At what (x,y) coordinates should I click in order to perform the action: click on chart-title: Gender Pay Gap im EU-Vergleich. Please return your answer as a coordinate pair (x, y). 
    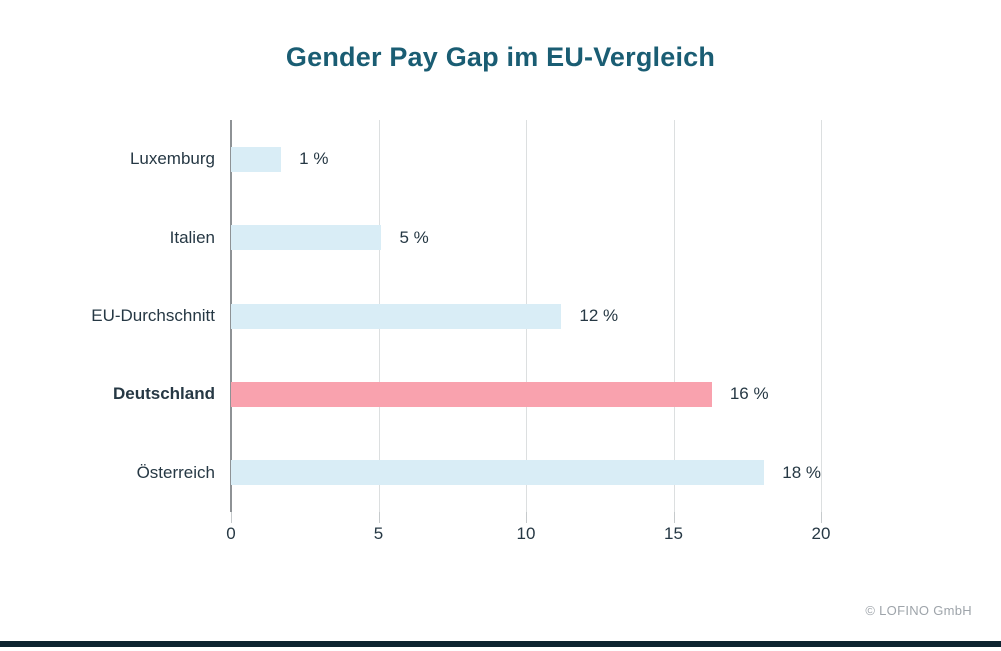
    Looking at the image, I should click on (500, 57).